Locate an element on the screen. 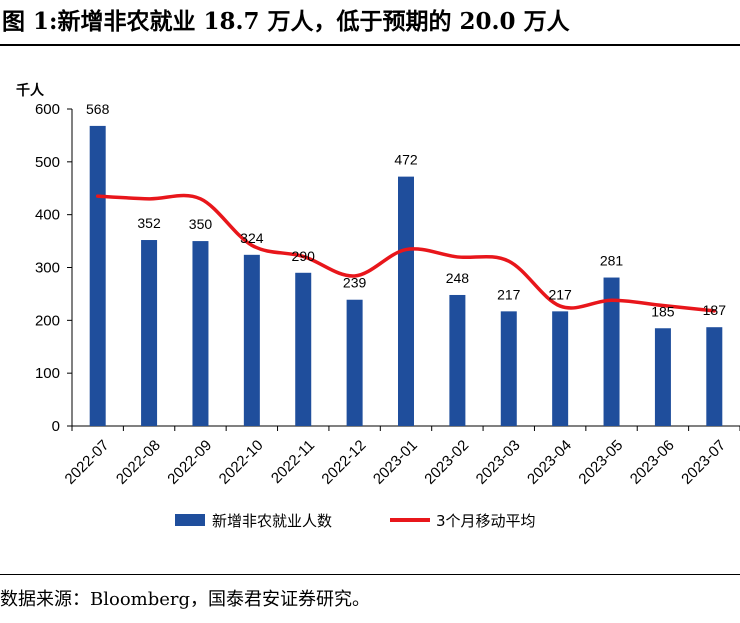  y-tick-label: 600 is located at coordinates (47, 109).